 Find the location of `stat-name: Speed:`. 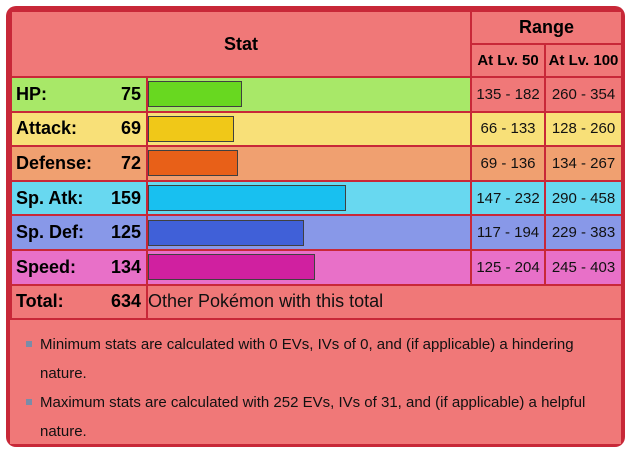

stat-name: Speed: is located at coordinates (46, 266).